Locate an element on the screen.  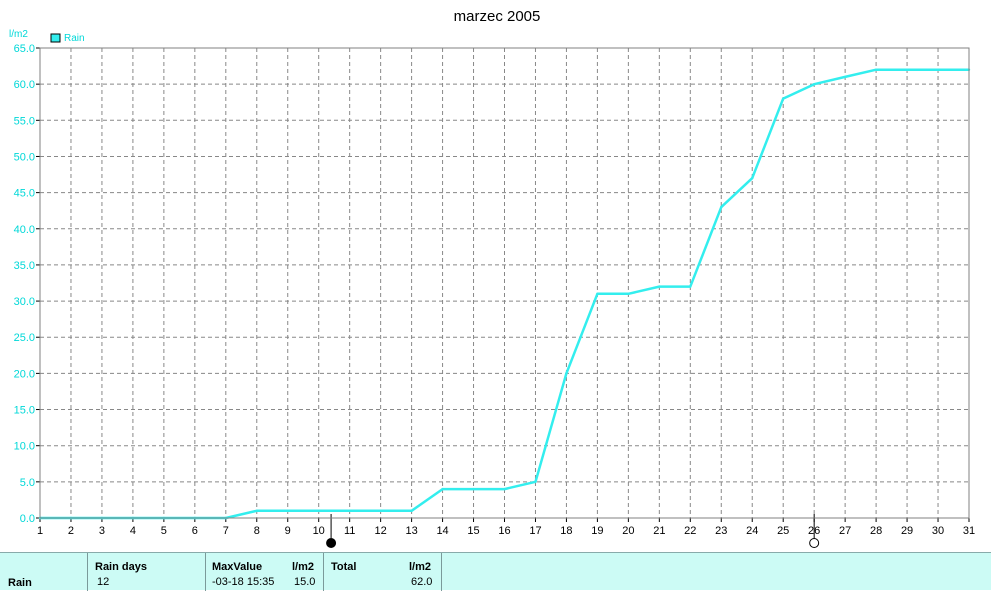
x-tick-label: 16 is located at coordinates (504, 531).